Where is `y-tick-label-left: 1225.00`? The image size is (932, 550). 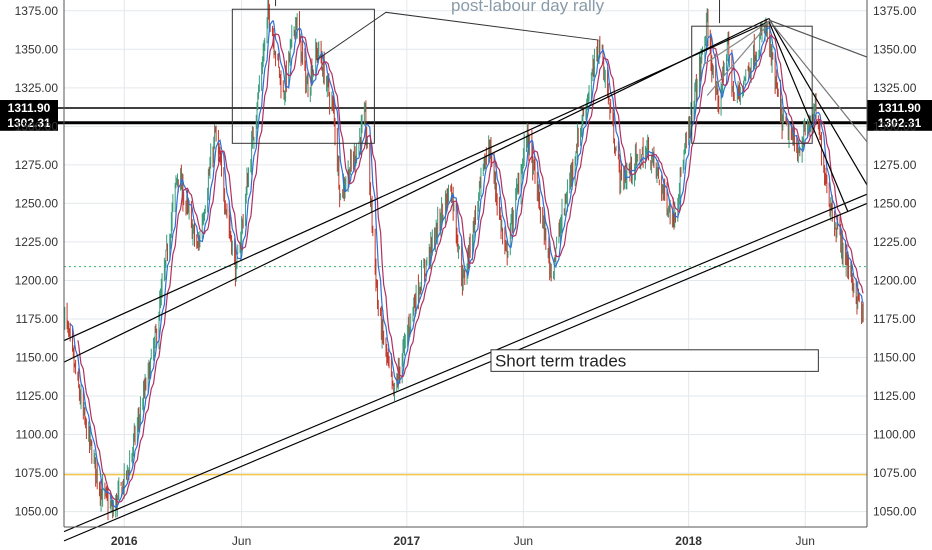
y-tick-label-left: 1225.00 is located at coordinates (37, 242).